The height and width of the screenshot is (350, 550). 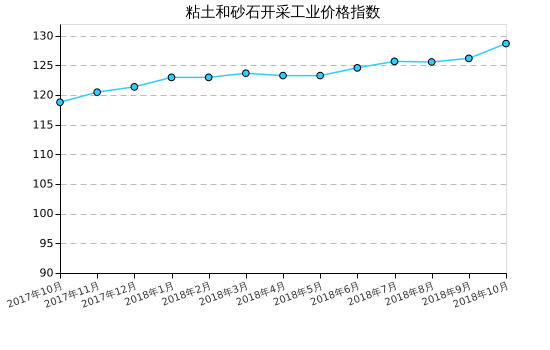 What do you see at coordinates (43, 184) in the screenshot?
I see `y-tick-label: 105` at bounding box center [43, 184].